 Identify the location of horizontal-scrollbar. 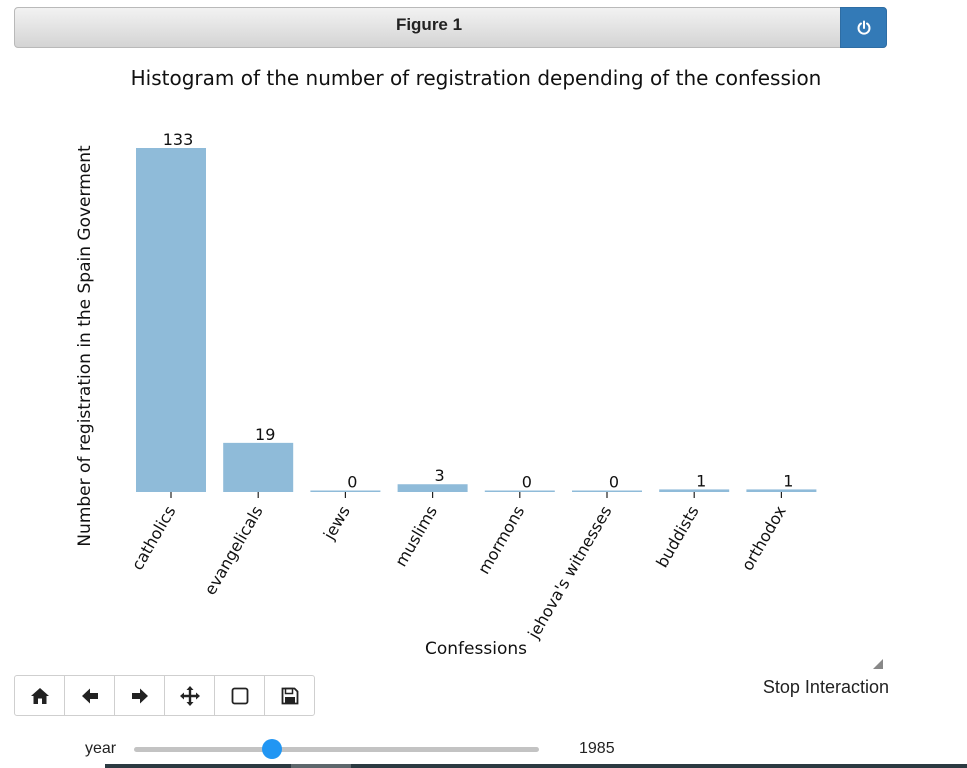
(536, 766).